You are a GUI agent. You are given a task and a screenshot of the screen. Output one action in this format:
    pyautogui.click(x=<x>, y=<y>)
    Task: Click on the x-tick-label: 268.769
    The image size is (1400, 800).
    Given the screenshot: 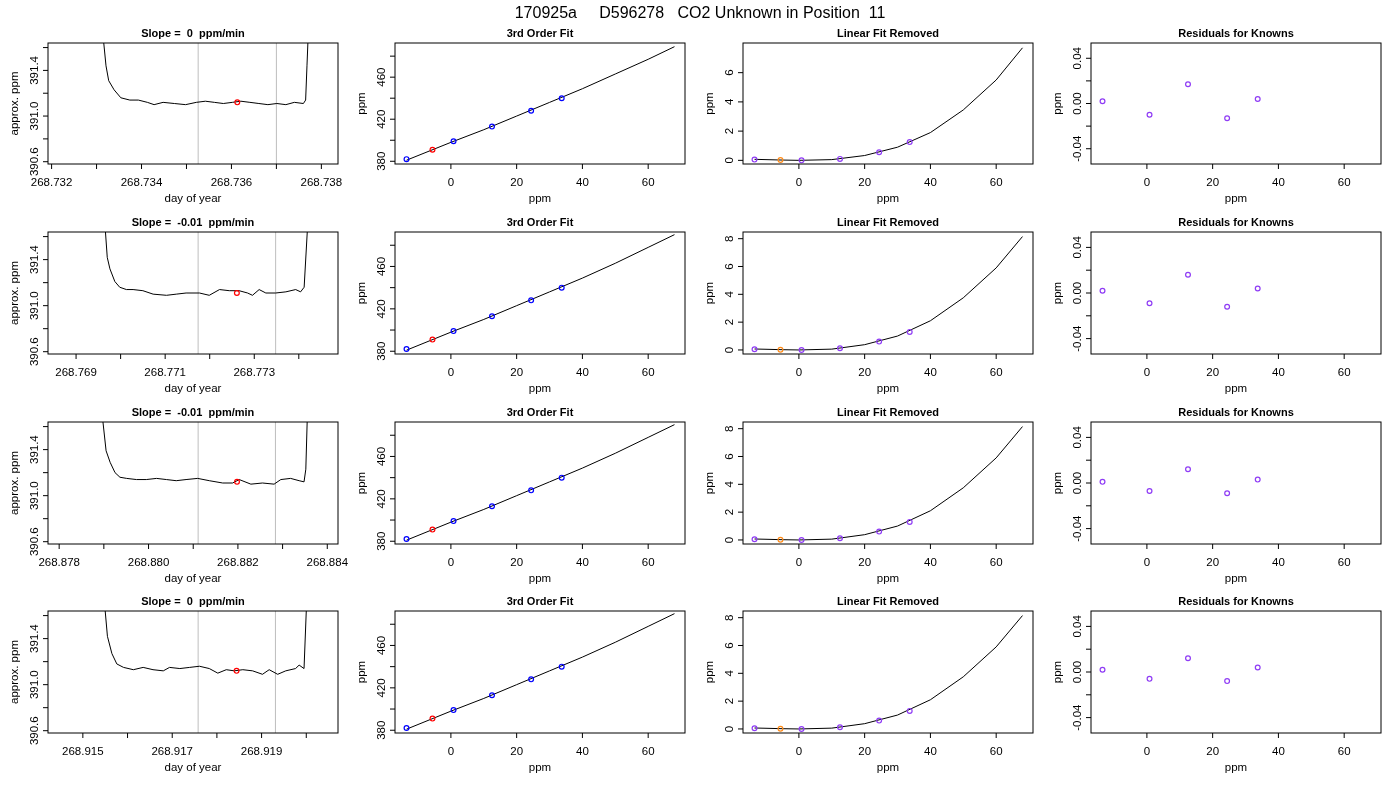 What is the action you would take?
    pyautogui.click(x=76, y=372)
    